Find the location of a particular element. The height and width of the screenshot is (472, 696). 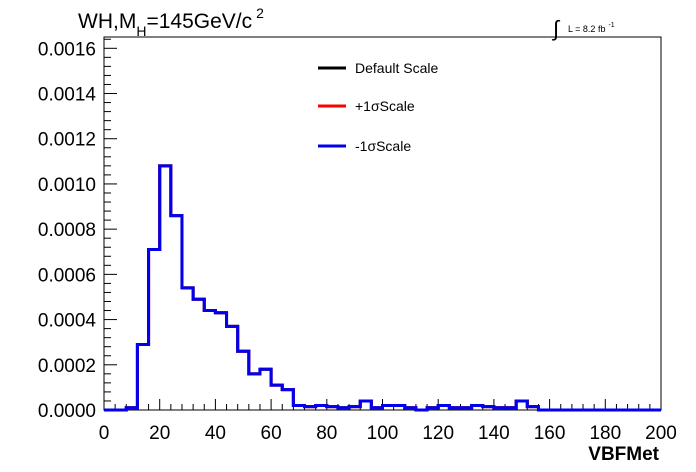

chart-title: WH,MH=145GeV/c 2 is located at coordinates (171, 22).